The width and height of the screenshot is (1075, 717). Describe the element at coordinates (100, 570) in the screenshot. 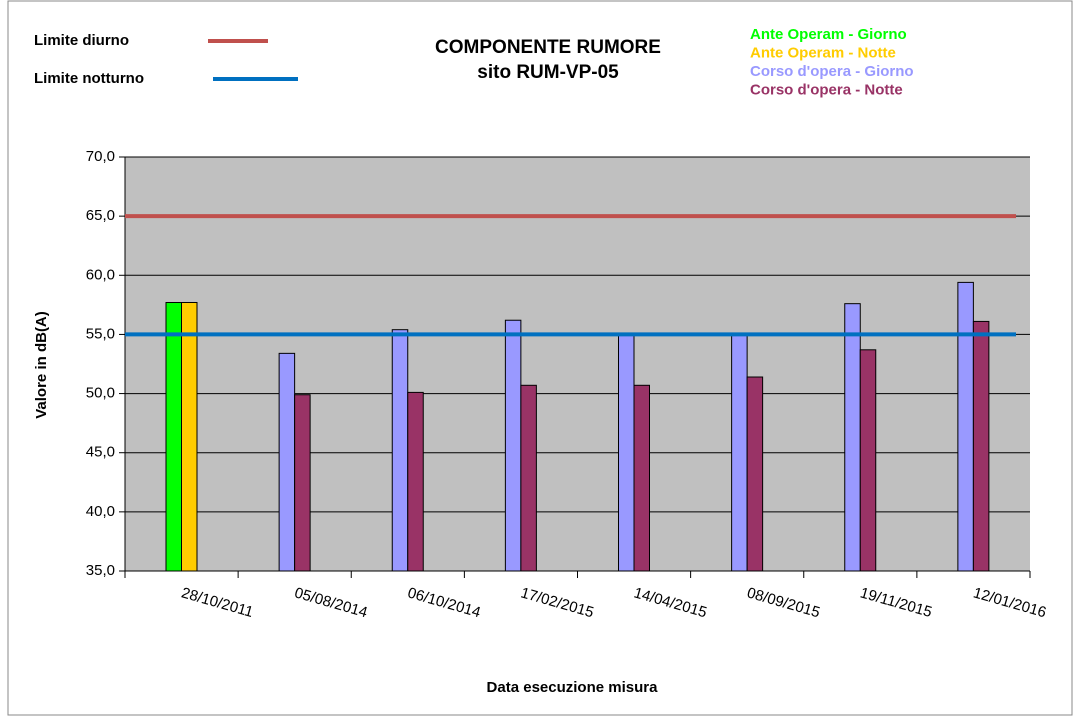

I see `y-tick-label: 35,0` at that location.